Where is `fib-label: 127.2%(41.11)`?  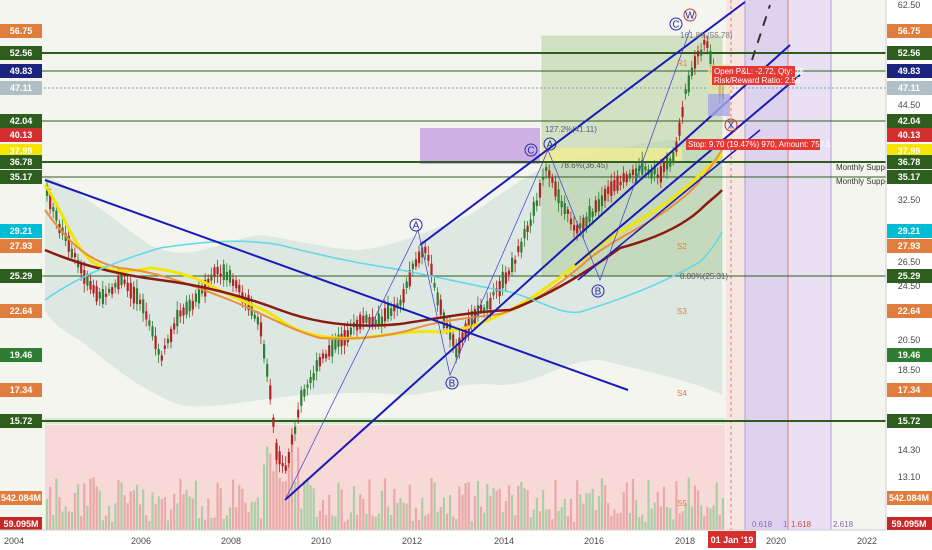 fib-label: 127.2%(41.11) is located at coordinates (571, 129).